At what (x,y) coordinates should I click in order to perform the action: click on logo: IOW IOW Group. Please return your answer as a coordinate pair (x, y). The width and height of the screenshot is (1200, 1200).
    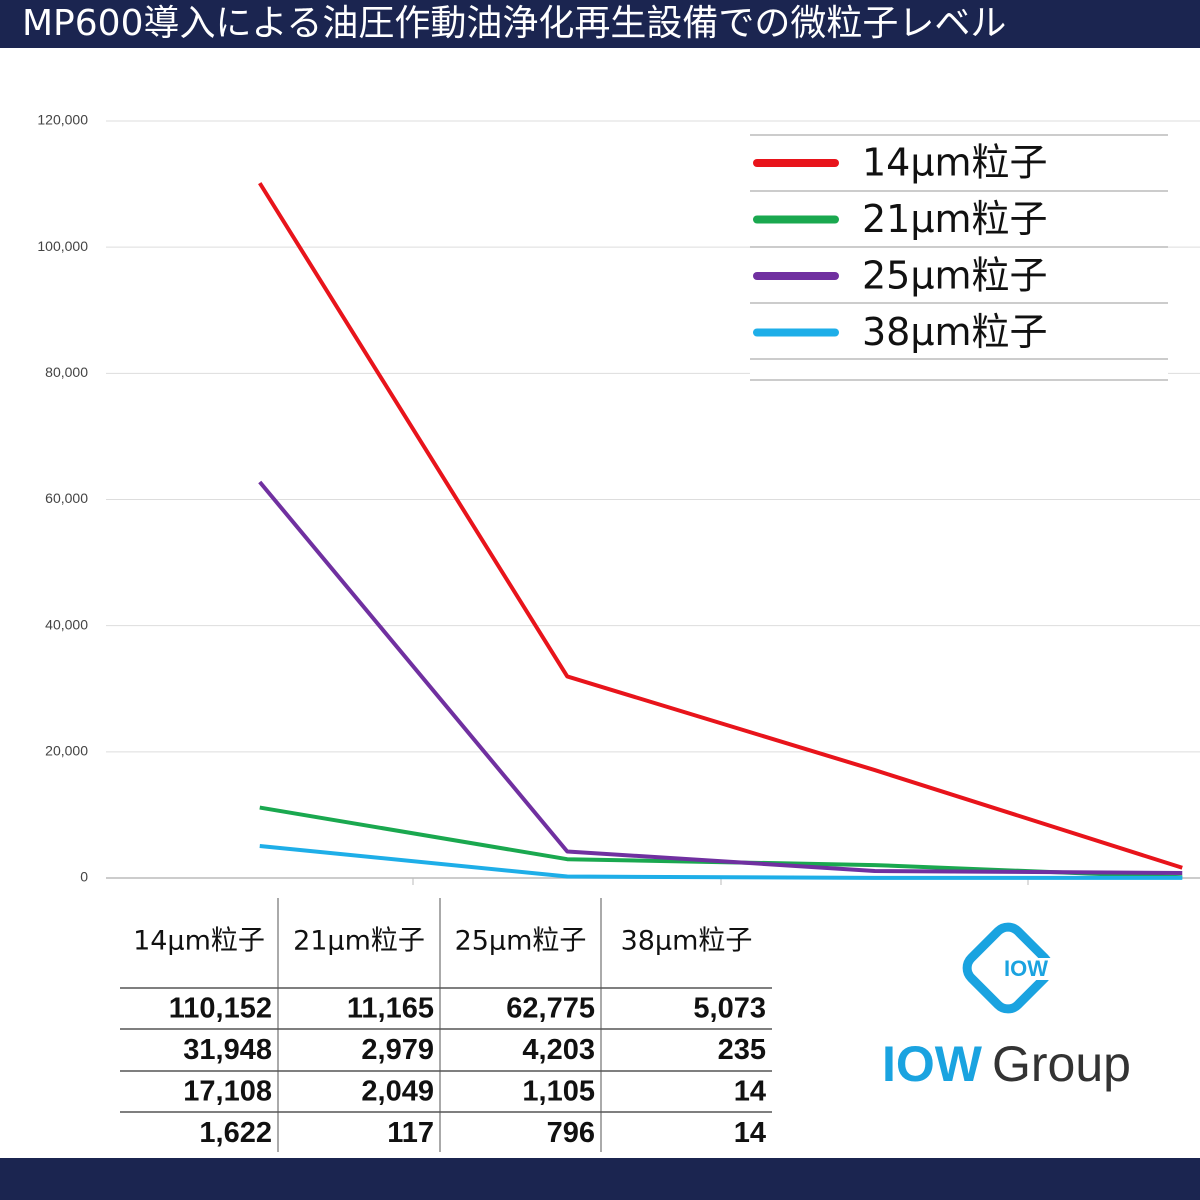
    Looking at the image, I should click on (1006, 1007).